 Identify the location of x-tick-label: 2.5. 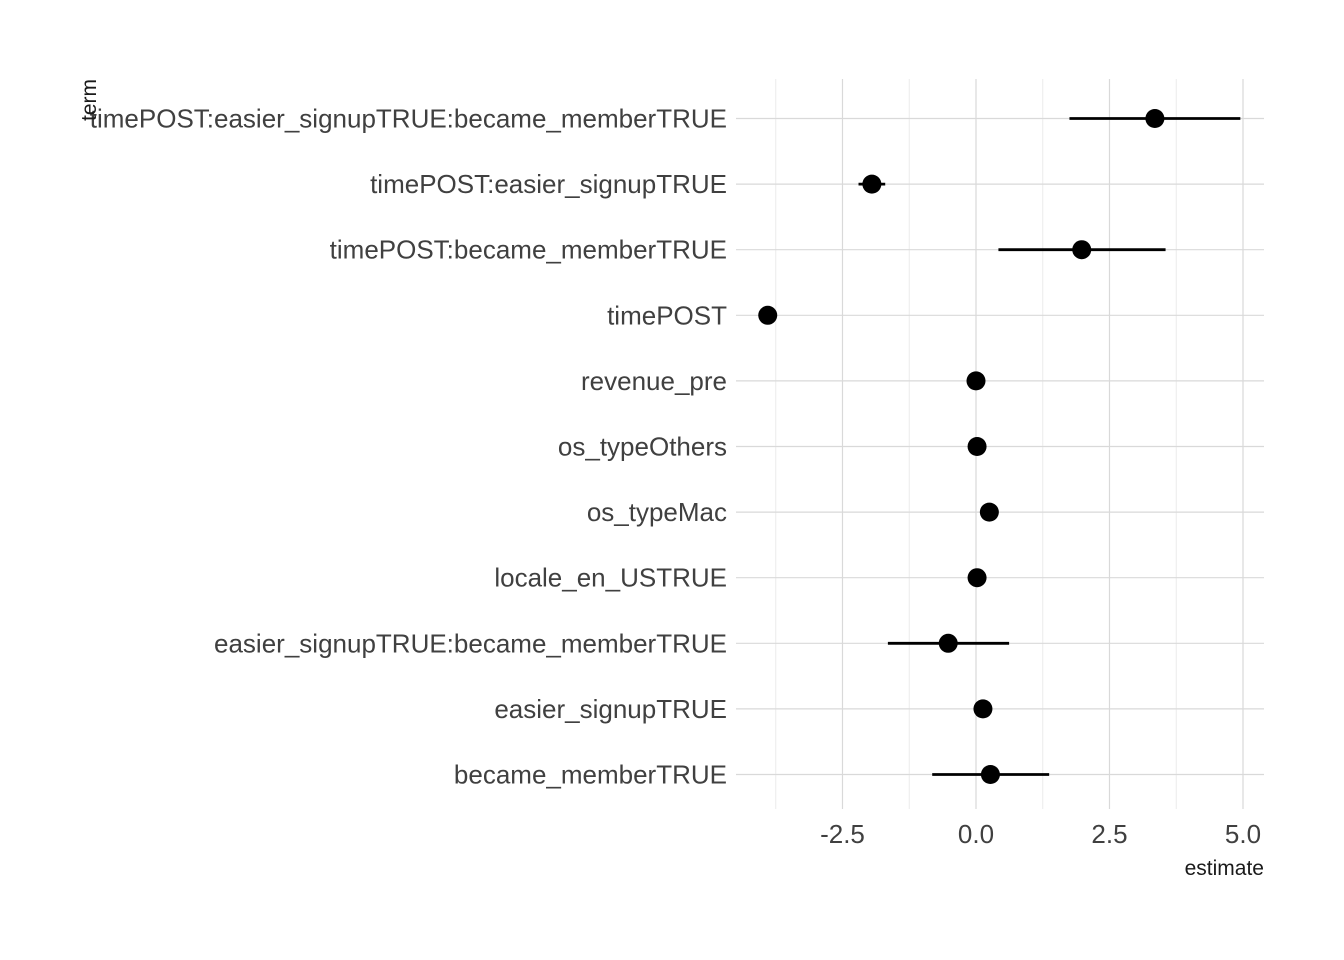
(1109, 834).